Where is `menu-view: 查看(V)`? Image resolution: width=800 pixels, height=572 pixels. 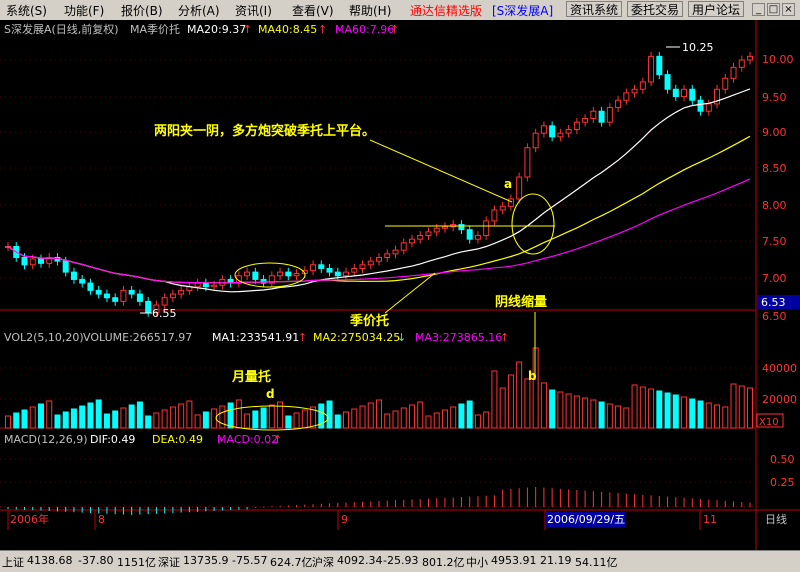 menu-view: 查看(V) is located at coordinates (313, 11).